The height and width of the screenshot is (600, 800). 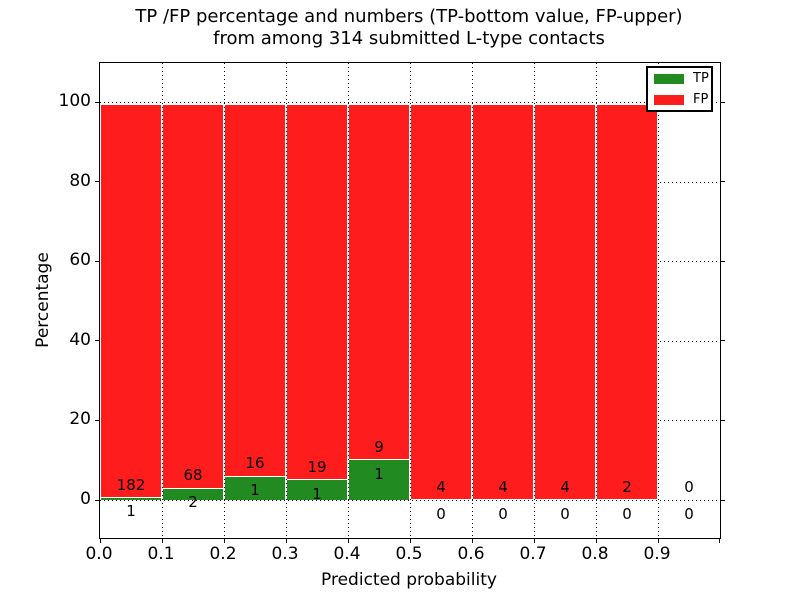 What do you see at coordinates (317, 466) in the screenshot?
I see `fp-count-label: 19` at bounding box center [317, 466].